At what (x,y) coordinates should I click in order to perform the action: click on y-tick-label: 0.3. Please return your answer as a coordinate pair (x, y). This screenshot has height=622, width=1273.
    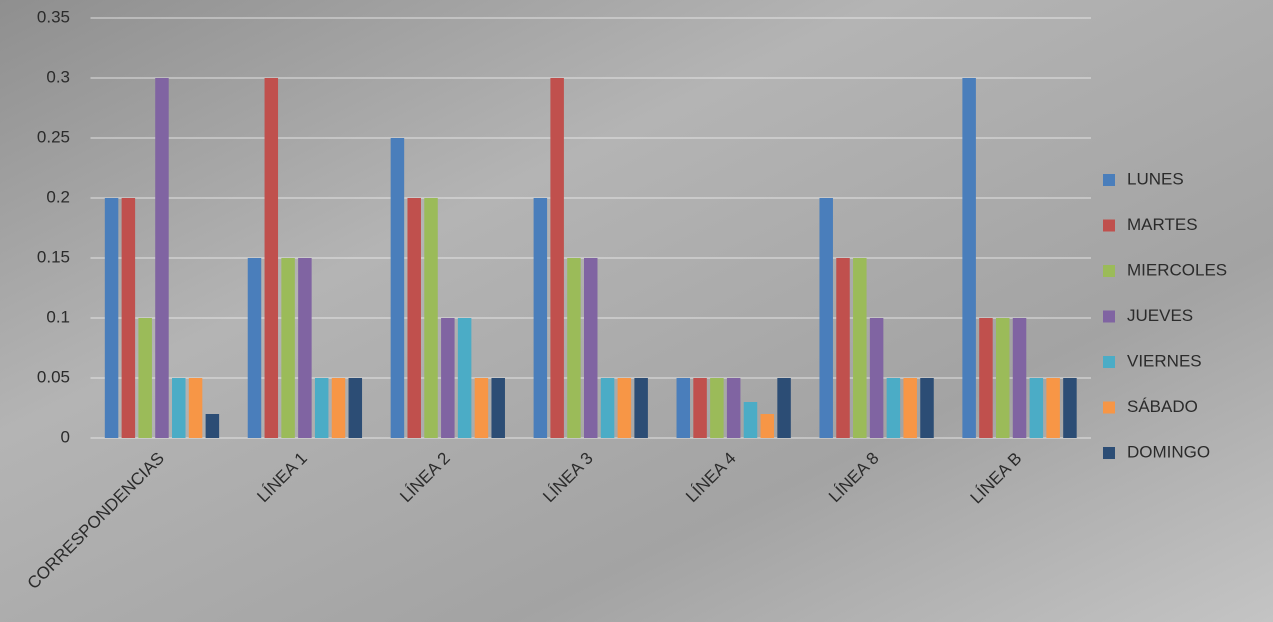
    Looking at the image, I should click on (58, 76).